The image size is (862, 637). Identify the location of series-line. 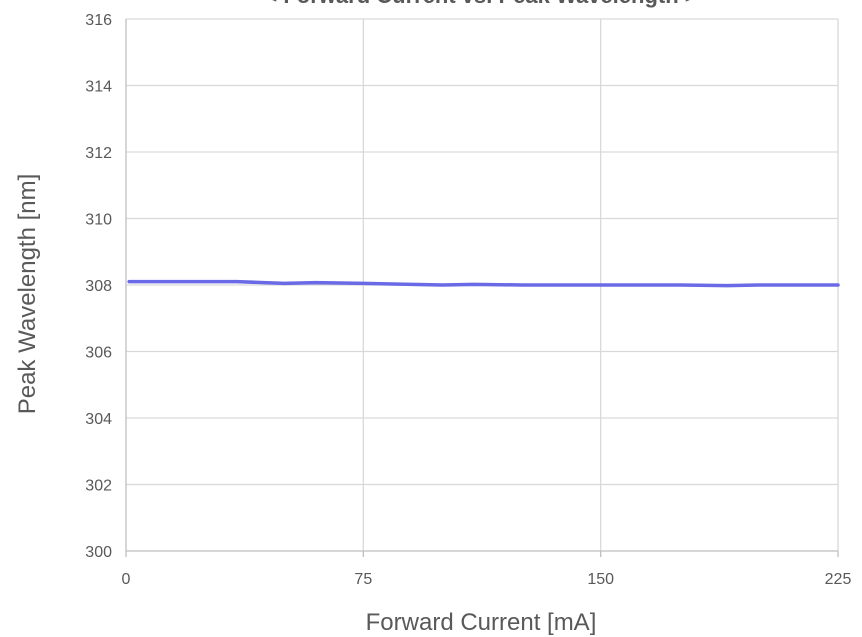
(483, 283).